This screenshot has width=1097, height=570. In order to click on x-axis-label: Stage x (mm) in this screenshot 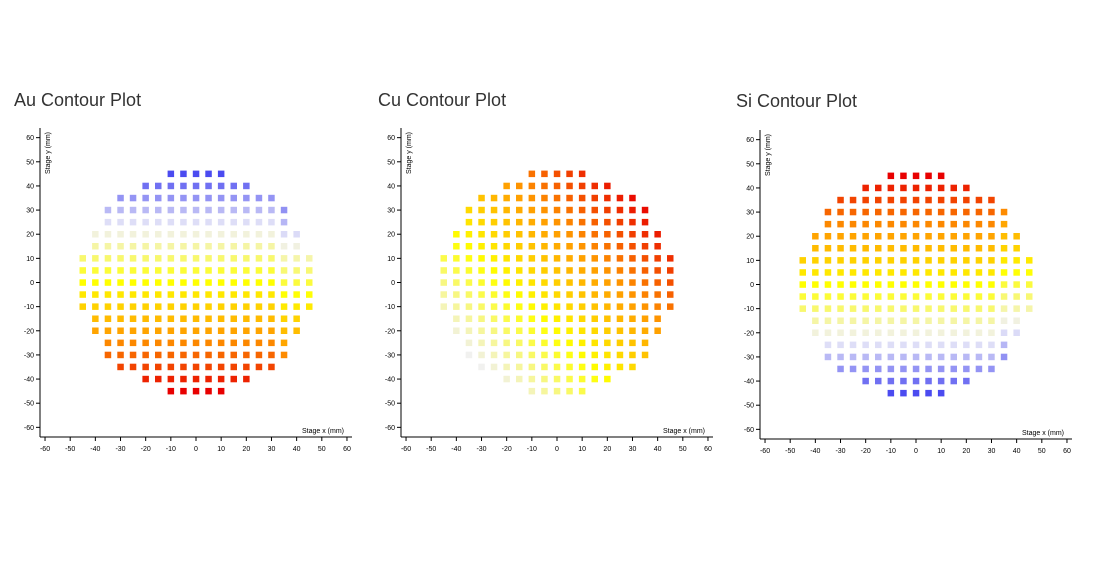, I will do `click(323, 431)`.